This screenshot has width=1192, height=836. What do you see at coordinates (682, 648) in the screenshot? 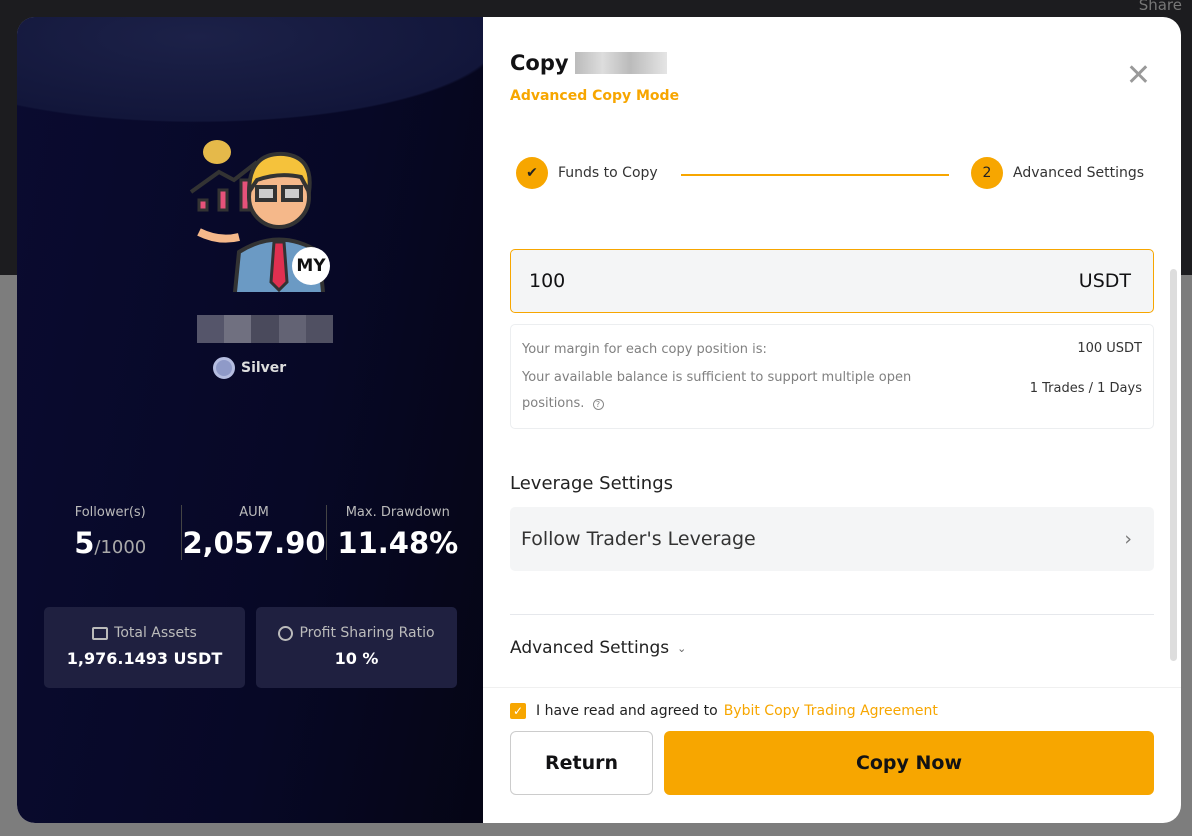
I see `chevron-down-icon: ⌄` at bounding box center [682, 648].